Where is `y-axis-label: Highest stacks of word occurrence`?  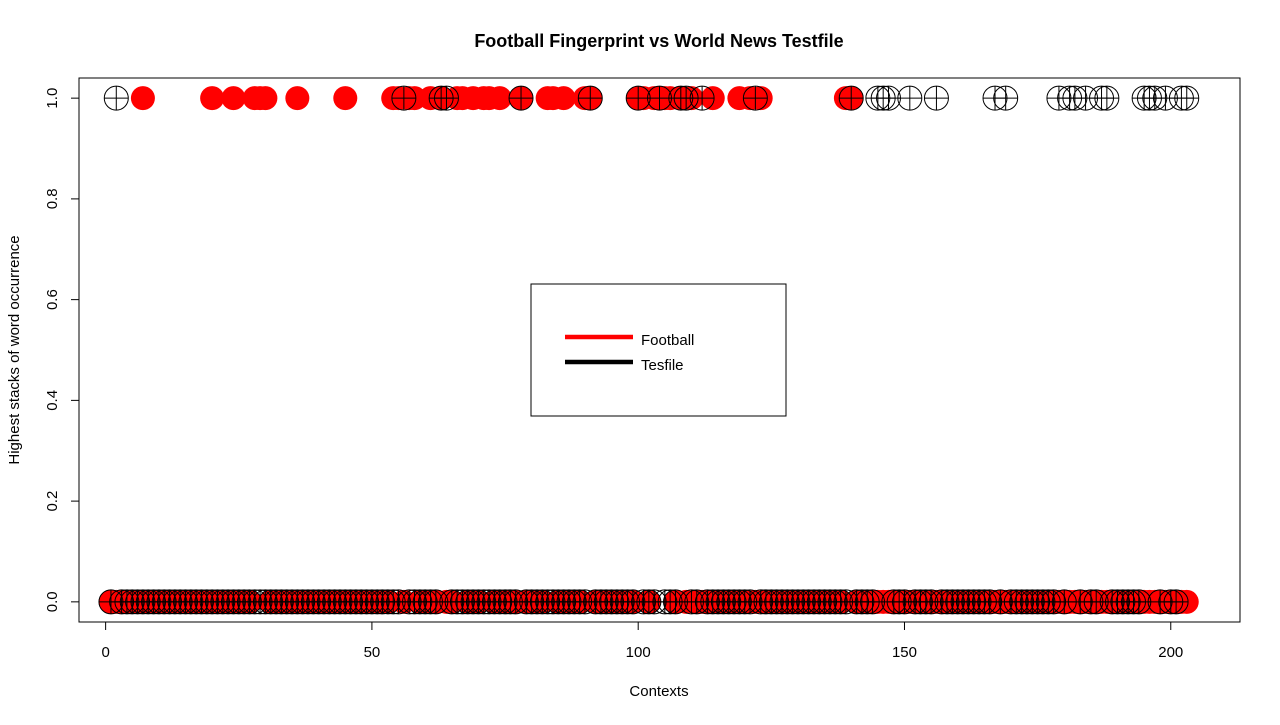
y-axis-label: Highest stacks of word occurrence is located at coordinates (14, 349).